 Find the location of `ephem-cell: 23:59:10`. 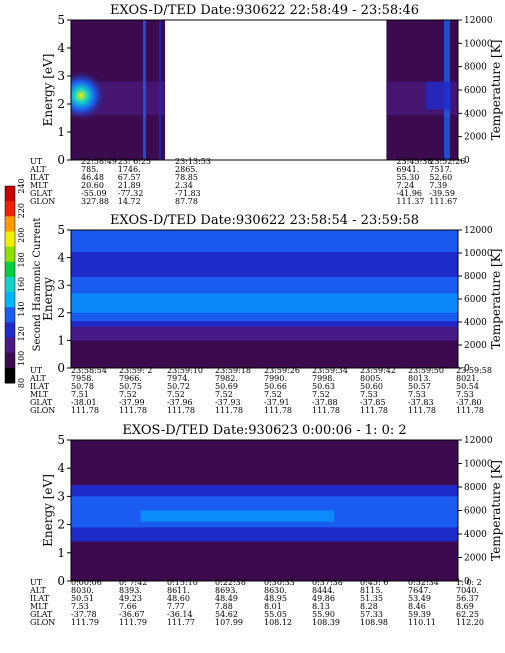

ephem-cell: 23:59:10 is located at coordinates (185, 370).